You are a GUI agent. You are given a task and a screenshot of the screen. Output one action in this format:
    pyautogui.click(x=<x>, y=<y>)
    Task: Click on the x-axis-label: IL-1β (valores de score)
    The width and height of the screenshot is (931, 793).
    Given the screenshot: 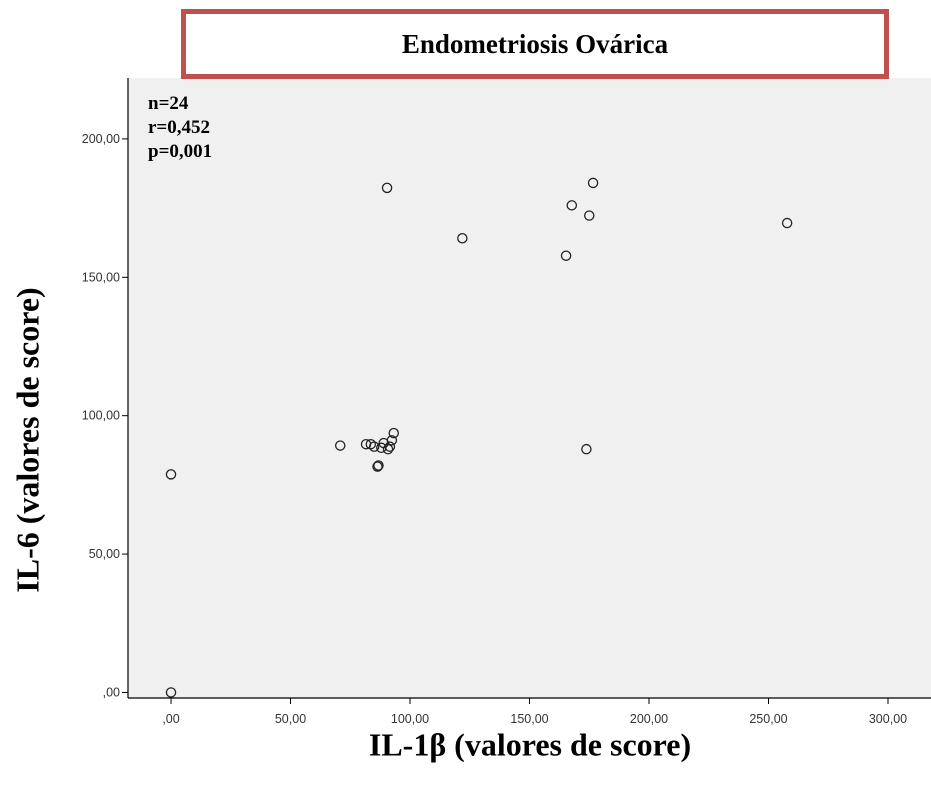 What is the action you would take?
    pyautogui.click(x=530, y=744)
    